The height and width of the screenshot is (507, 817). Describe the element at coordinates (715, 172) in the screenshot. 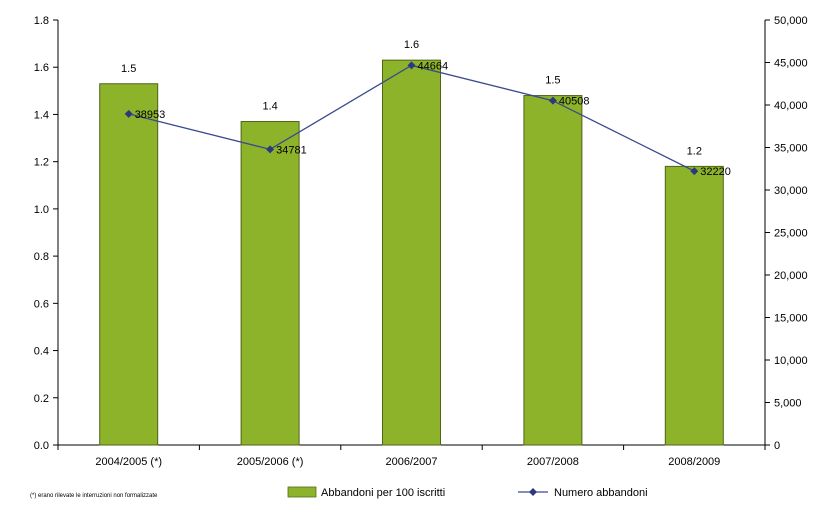

I see `line-data-label: 32220` at that location.